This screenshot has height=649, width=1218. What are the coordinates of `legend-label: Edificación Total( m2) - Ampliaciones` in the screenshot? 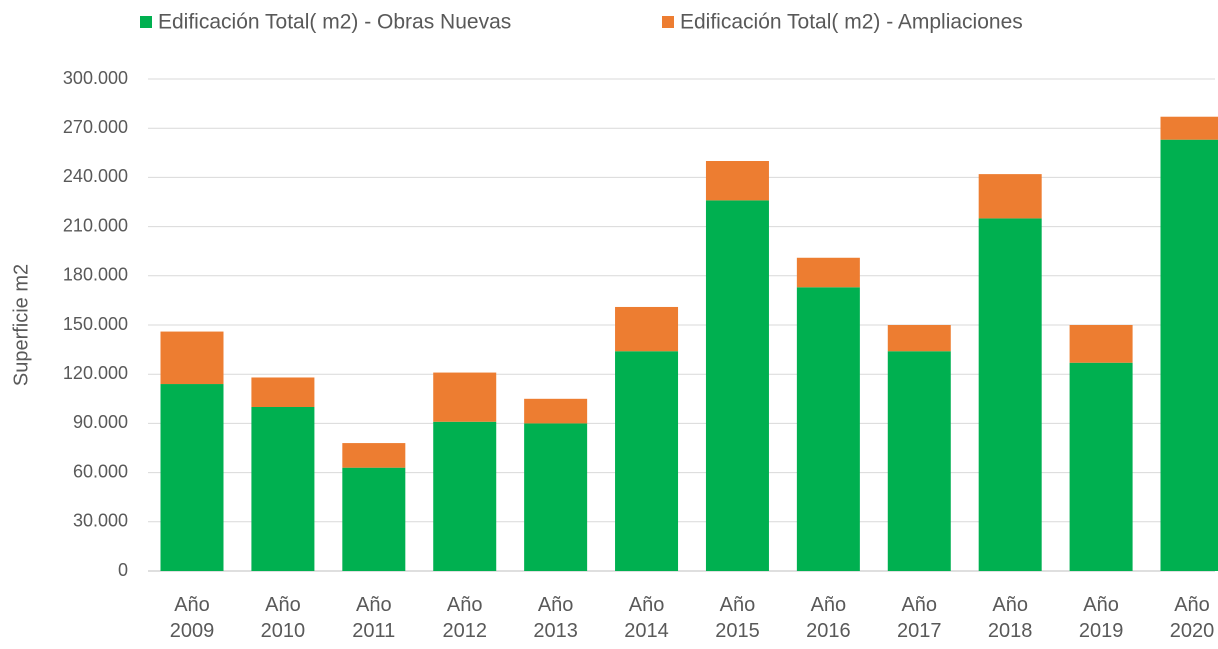 It's located at (851, 22).